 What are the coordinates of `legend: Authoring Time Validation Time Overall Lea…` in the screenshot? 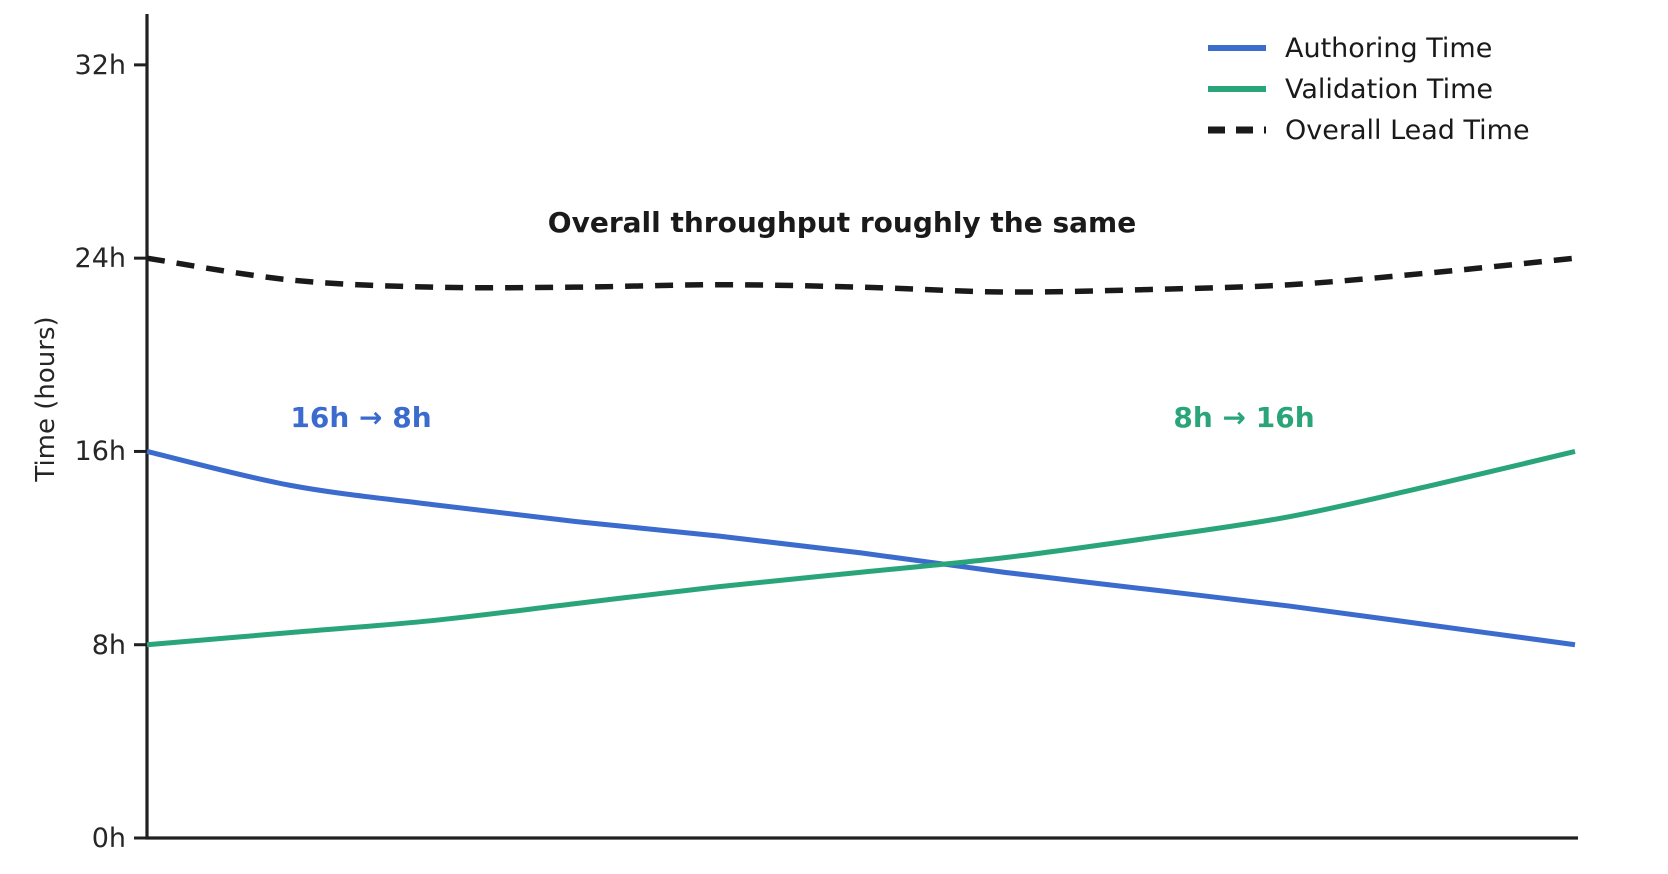 It's located at (1369, 89).